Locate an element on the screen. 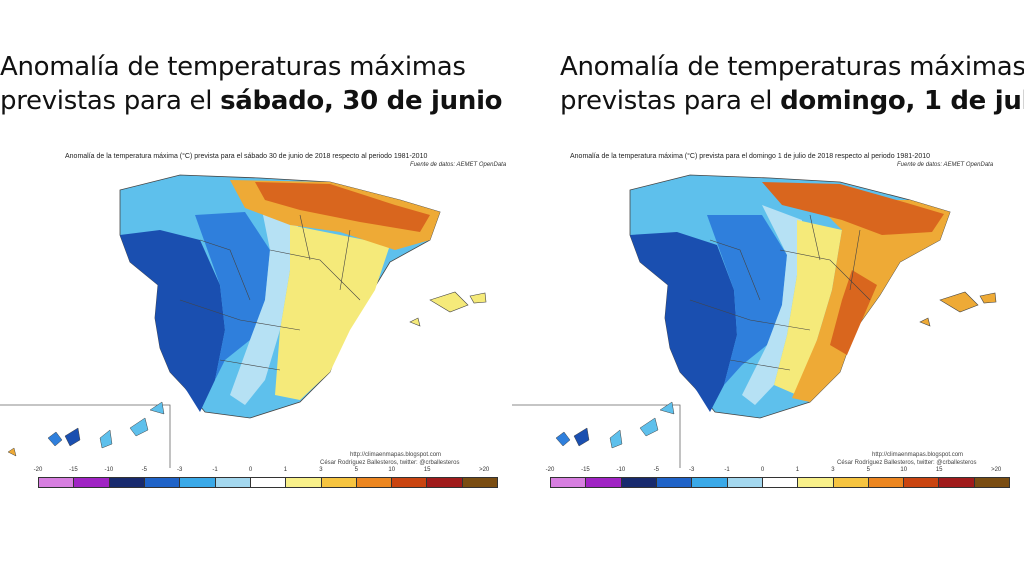  dark-orange-east-region is located at coordinates (853, 312).